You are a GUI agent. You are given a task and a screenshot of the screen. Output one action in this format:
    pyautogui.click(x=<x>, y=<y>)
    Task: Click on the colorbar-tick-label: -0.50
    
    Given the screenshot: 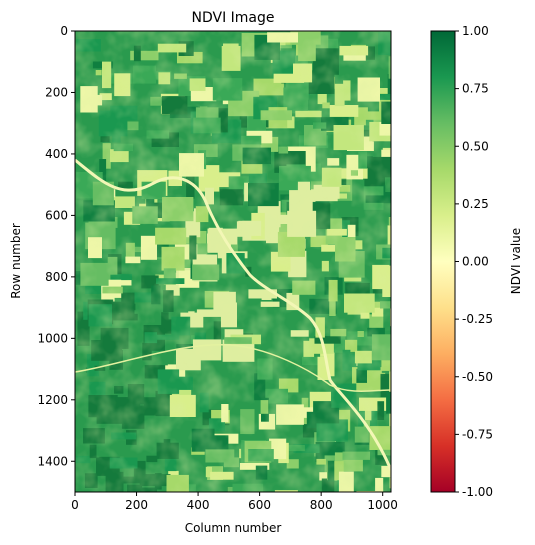 What is the action you would take?
    pyautogui.click(x=477, y=377)
    